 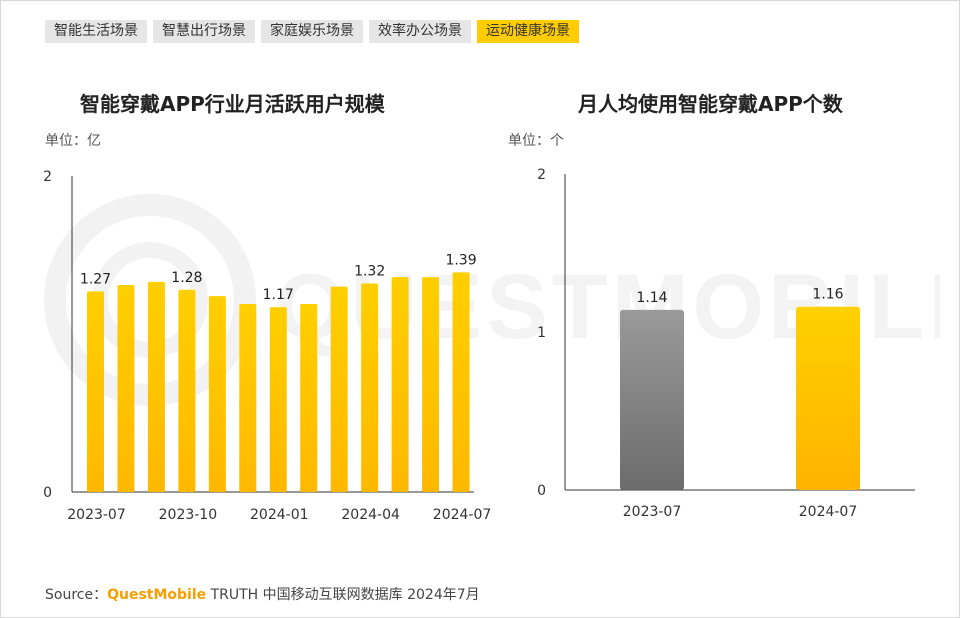 I want to click on scenario-tabs: 智能生活场景 智慧出行场景 家庭娱乐场景 效率办公场景 运动健康场景, so click(x=312, y=31).